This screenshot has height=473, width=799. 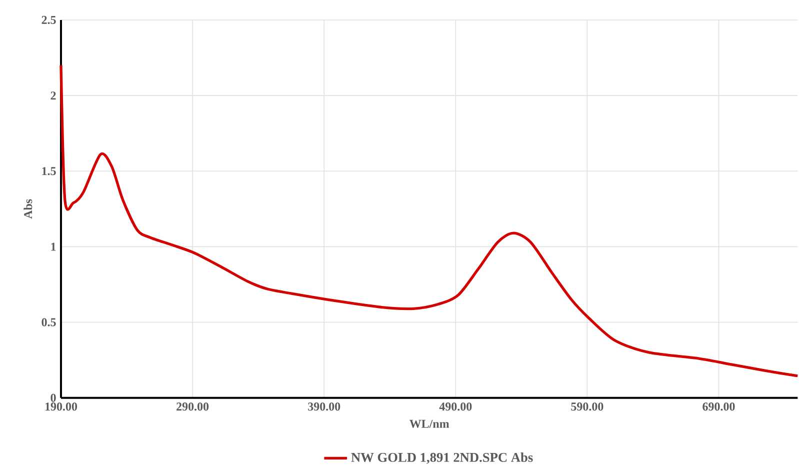 I want to click on x-tick-label: 690.00, so click(x=718, y=406).